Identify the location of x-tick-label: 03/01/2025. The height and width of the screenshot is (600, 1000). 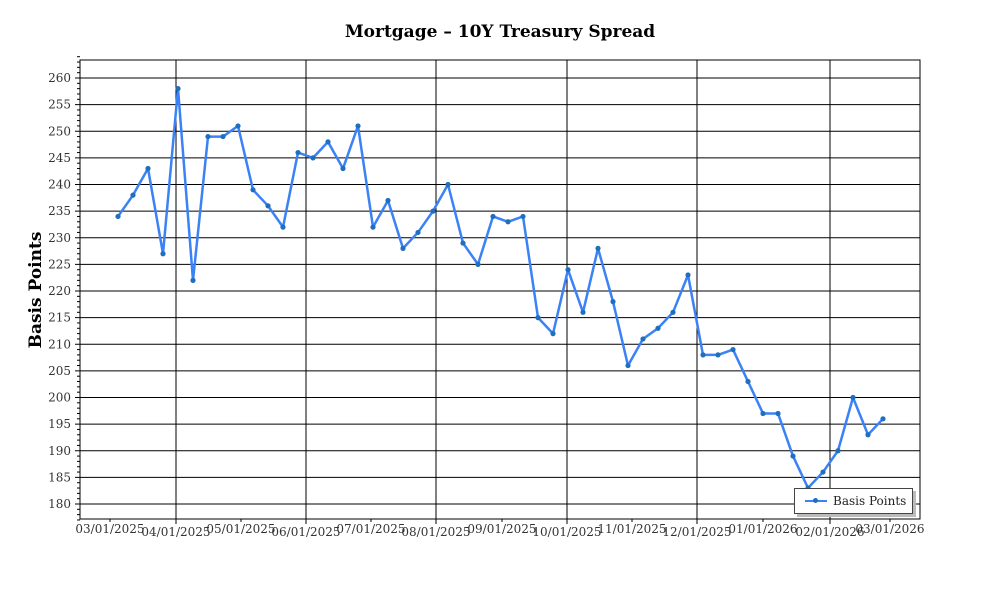
(109, 529).